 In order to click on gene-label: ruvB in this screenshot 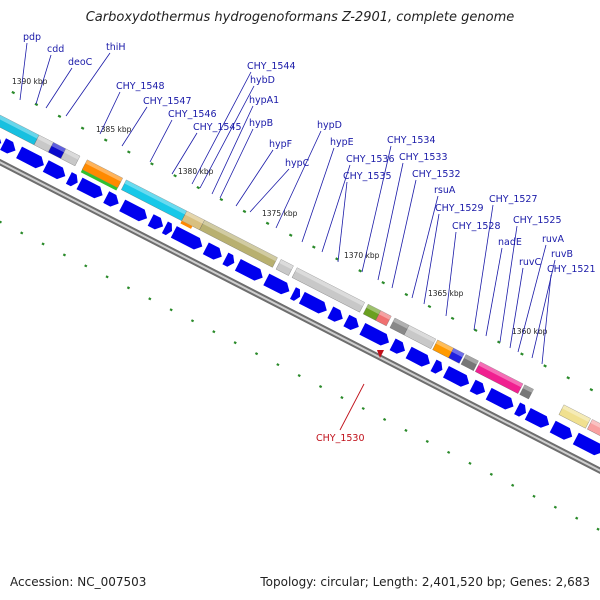, I will do `click(562, 254)`.